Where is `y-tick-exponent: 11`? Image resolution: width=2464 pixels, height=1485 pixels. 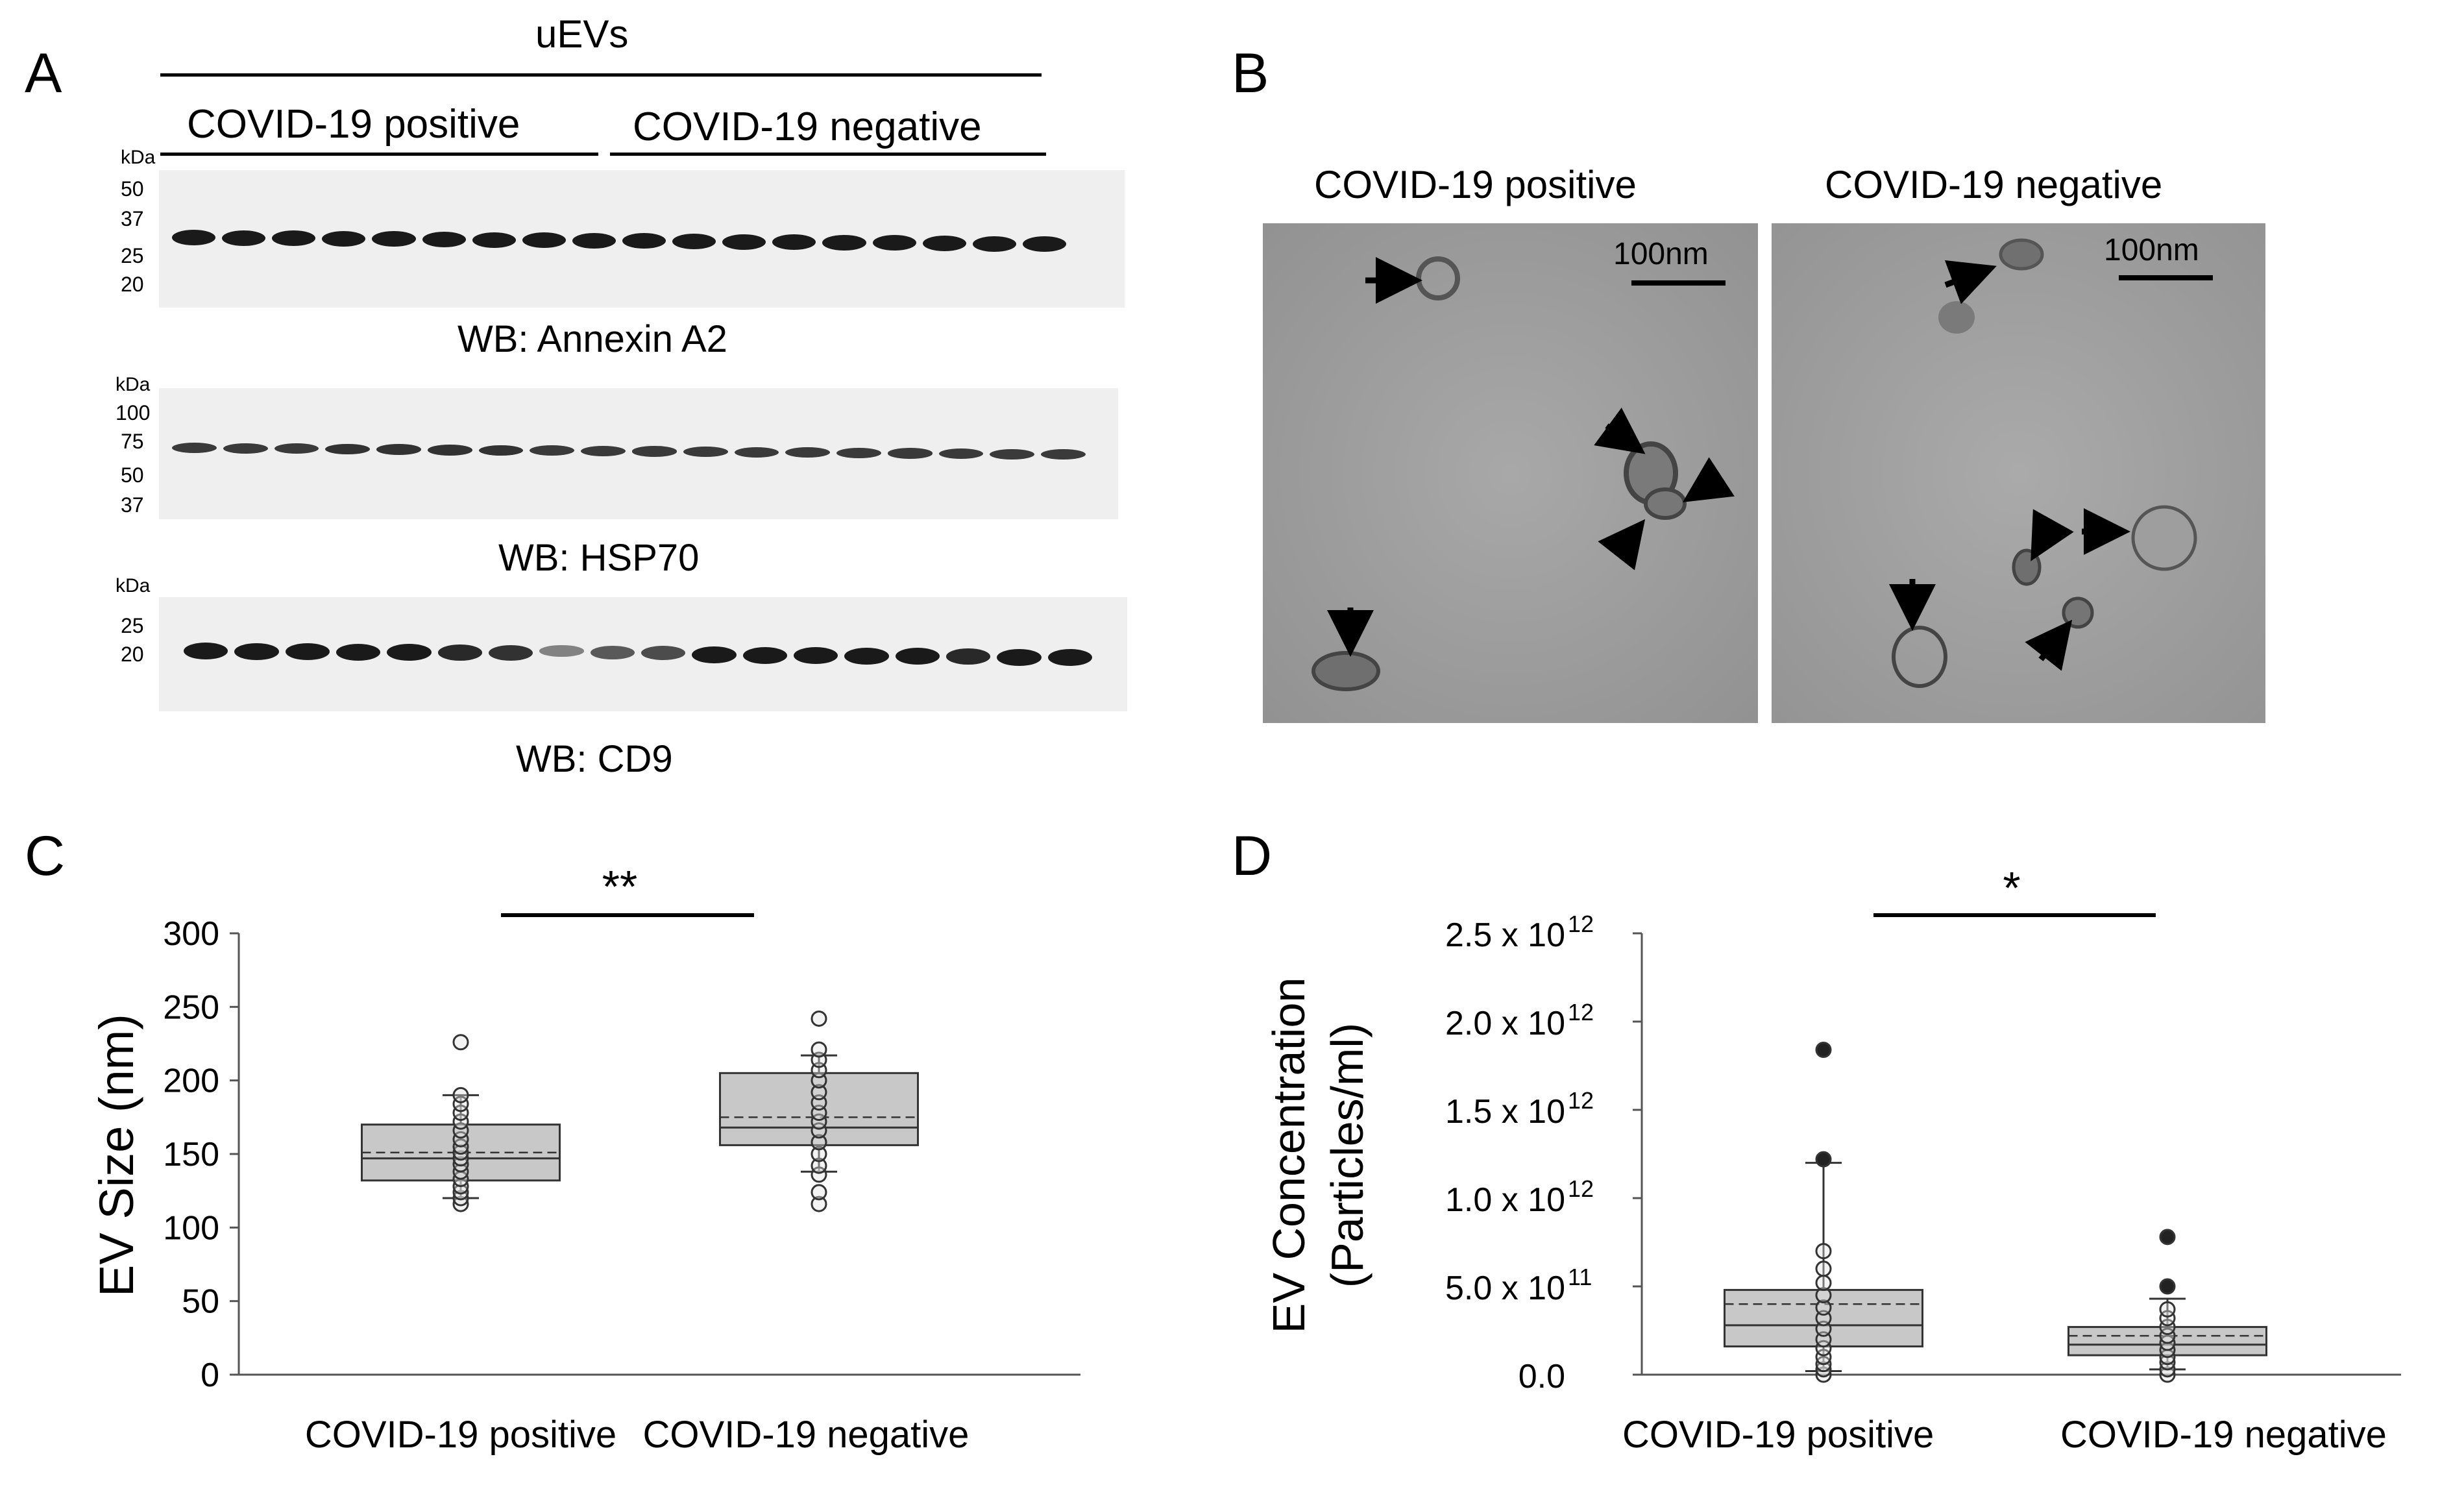 y-tick-exponent: 11 is located at coordinates (1580, 1277).